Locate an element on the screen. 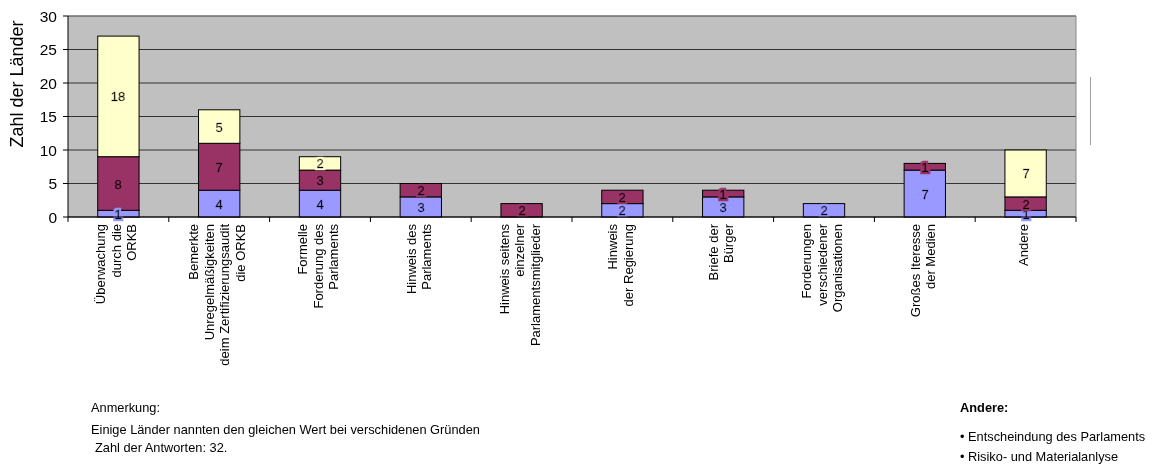  x-tick-label: Großes Iteresse der Medien is located at coordinates (923, 271).